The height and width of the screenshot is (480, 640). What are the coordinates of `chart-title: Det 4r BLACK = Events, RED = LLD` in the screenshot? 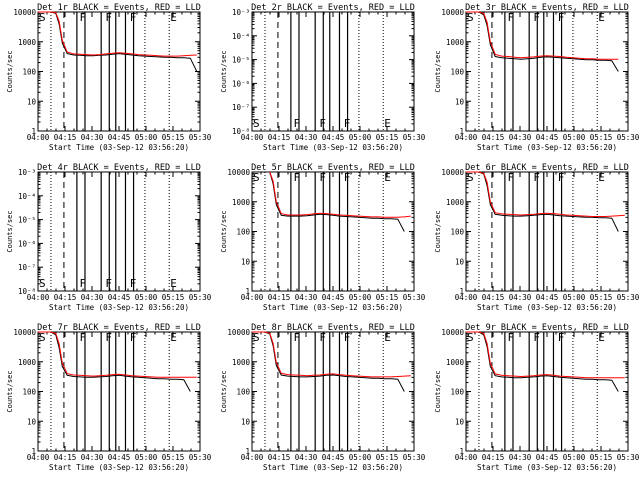 It's located at (119, 168).